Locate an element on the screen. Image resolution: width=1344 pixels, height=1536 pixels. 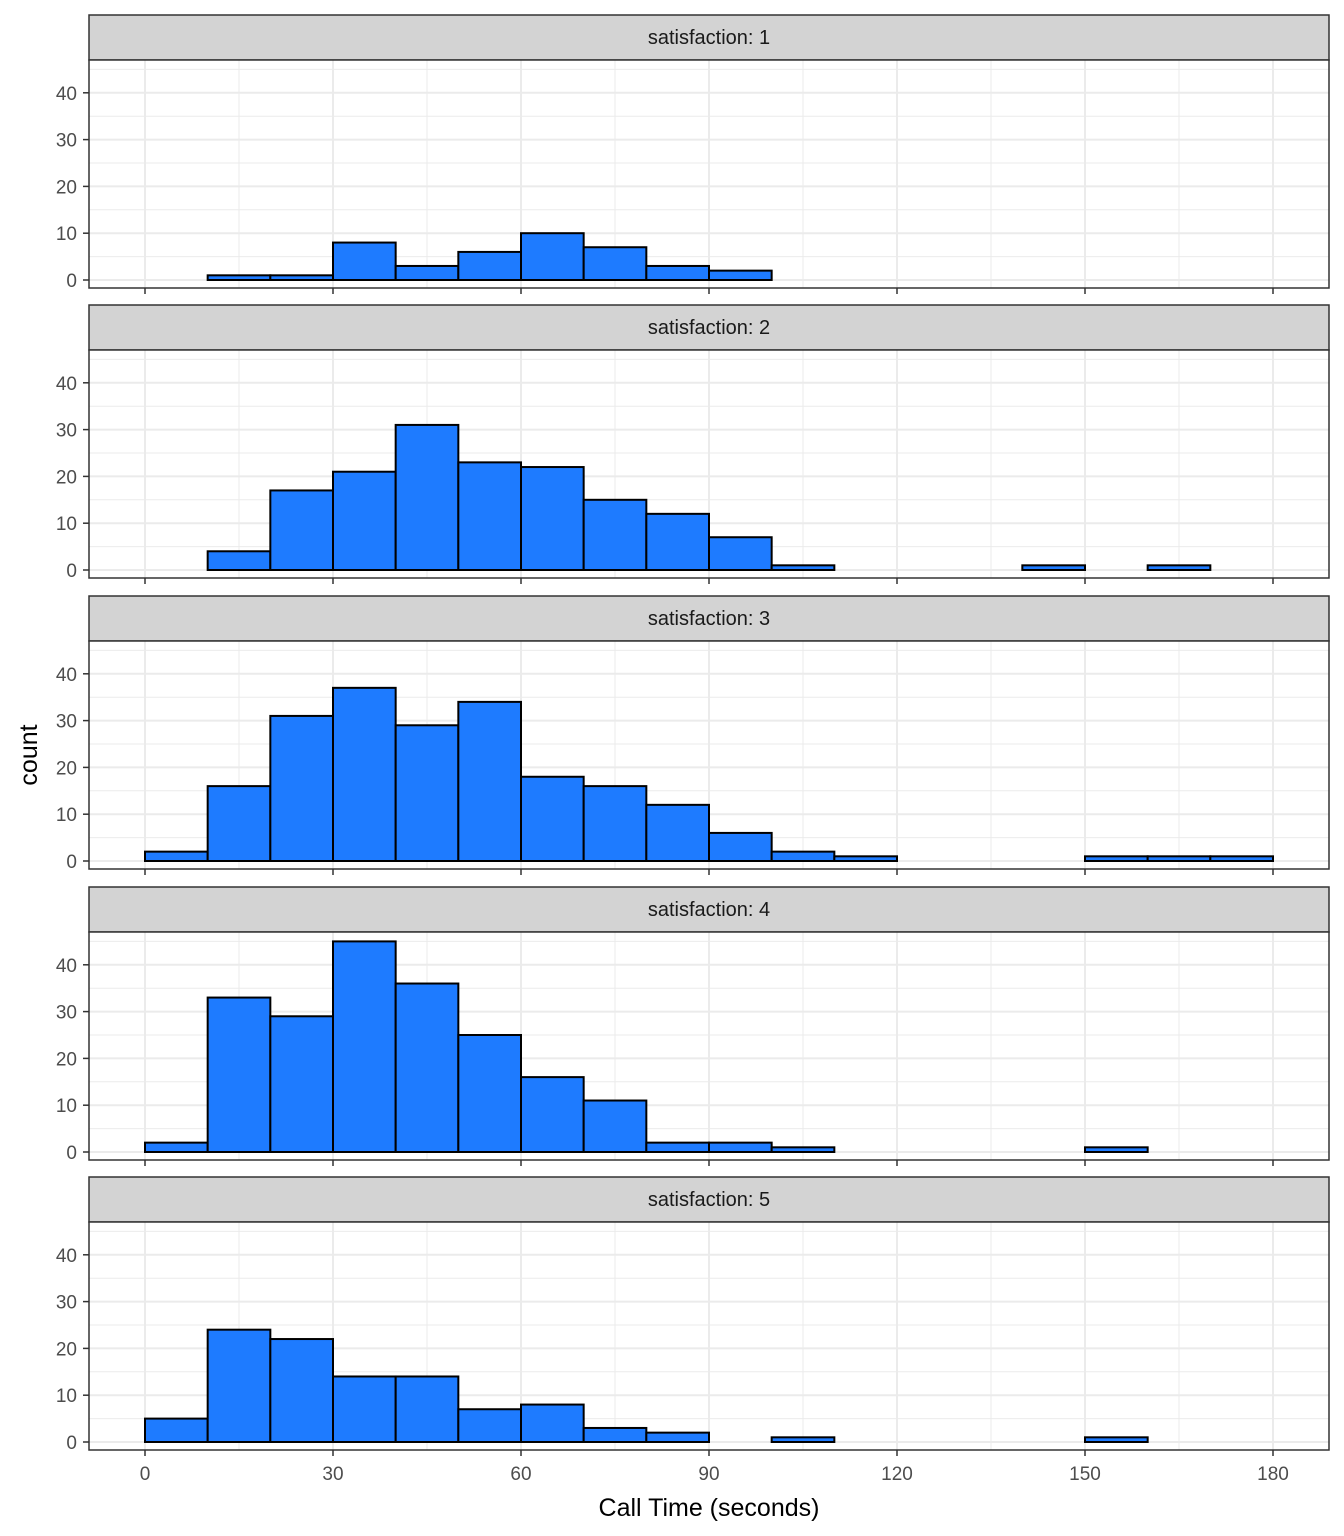
x-axis-title: Call Time (seconds) is located at coordinates (709, 1508).